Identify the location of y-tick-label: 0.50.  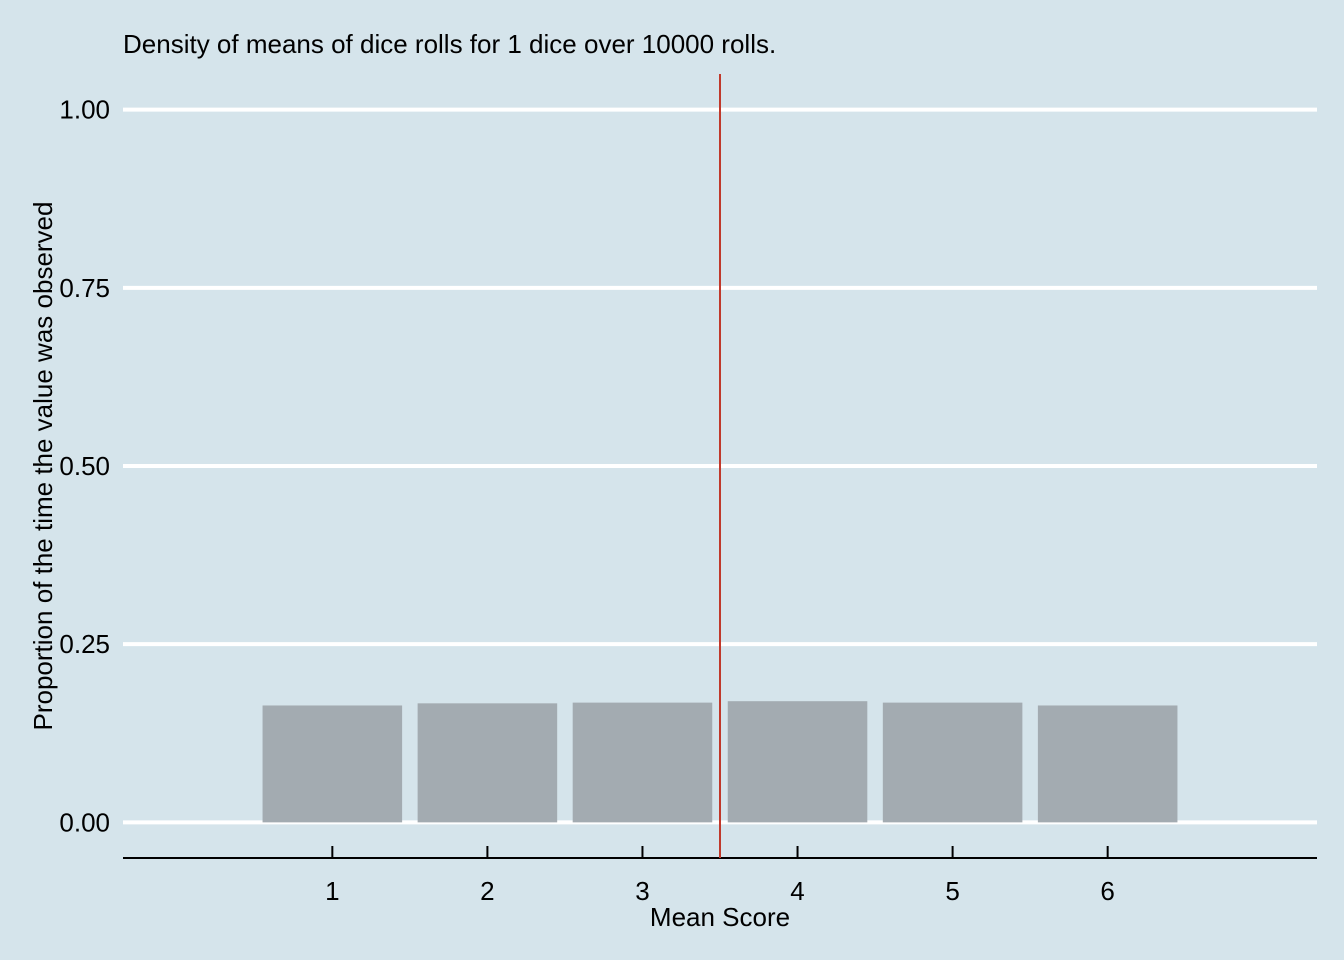
(84, 466).